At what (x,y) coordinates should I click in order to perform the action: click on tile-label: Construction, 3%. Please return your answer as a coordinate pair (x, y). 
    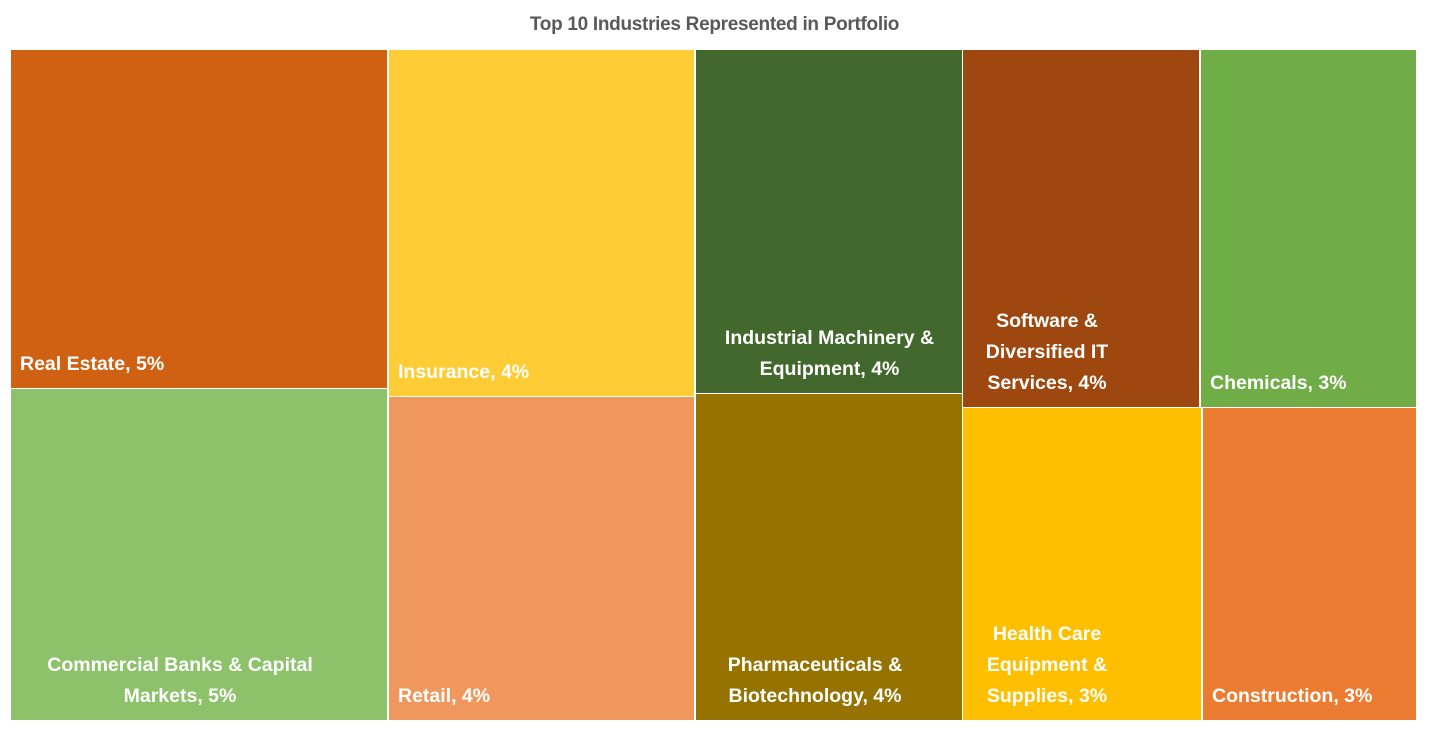
    Looking at the image, I should click on (1292, 696).